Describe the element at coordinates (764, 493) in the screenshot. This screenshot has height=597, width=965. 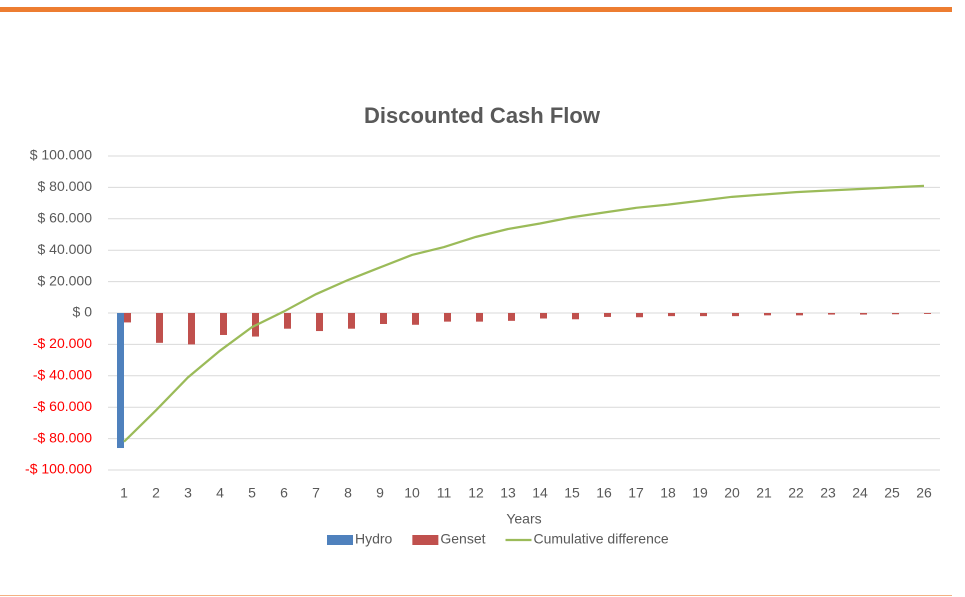
I see `x-tick-label: 21` at that location.